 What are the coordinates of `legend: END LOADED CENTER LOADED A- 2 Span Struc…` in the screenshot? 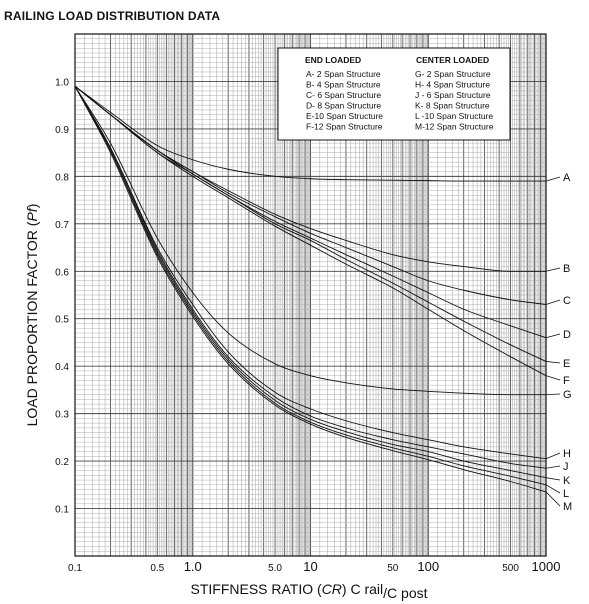 It's located at (394, 94).